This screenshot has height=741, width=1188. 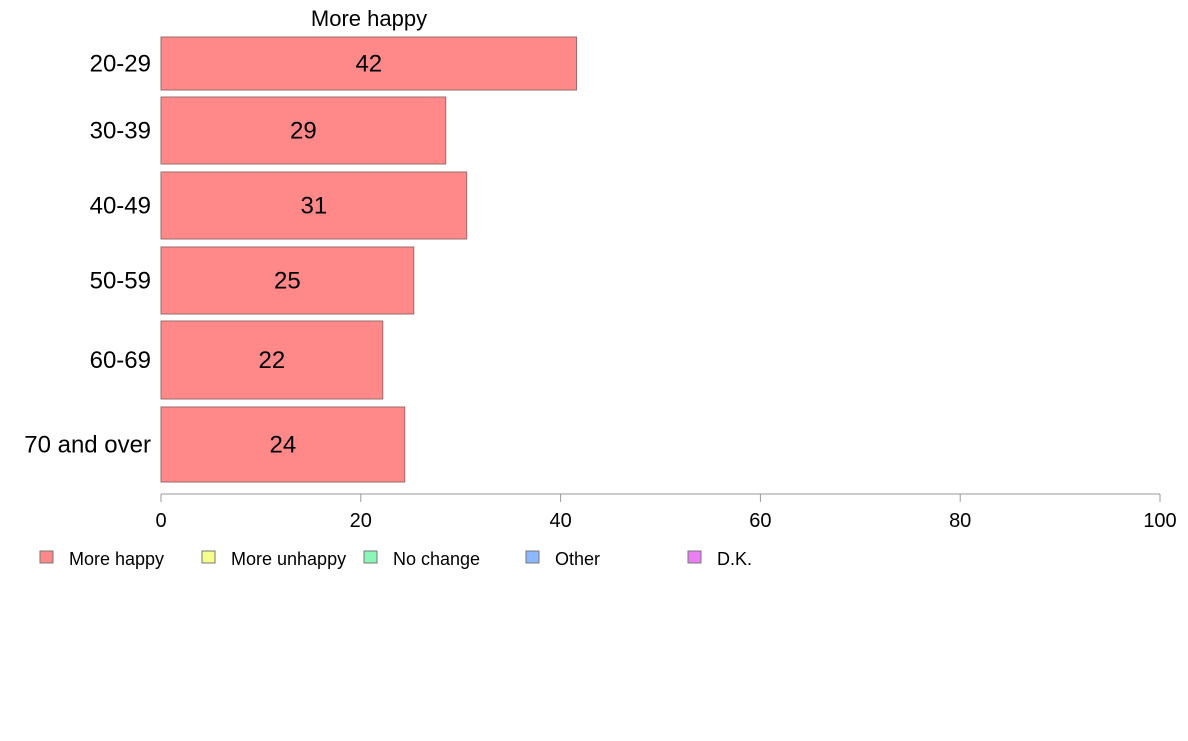 What do you see at coordinates (288, 559) in the screenshot?
I see `legend-label: More unhappy` at bounding box center [288, 559].